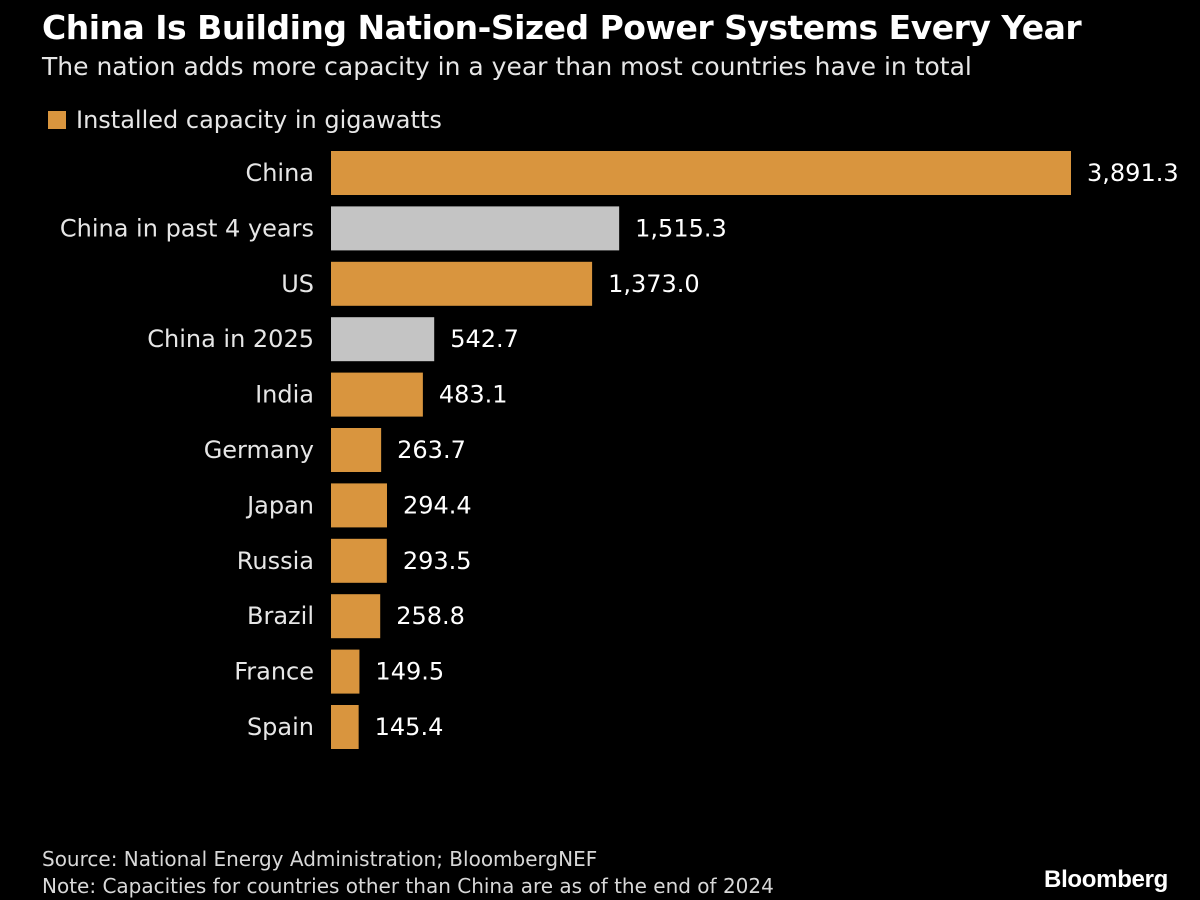 The width and height of the screenshot is (1200, 900). What do you see at coordinates (297, 284) in the screenshot?
I see `category-label: US` at bounding box center [297, 284].